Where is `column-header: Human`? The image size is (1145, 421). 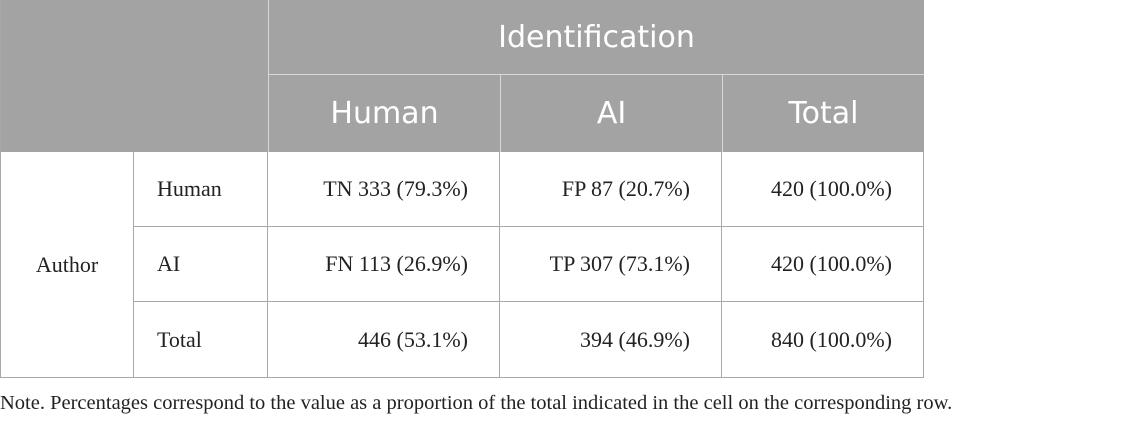 column-header: Human is located at coordinates (384, 113).